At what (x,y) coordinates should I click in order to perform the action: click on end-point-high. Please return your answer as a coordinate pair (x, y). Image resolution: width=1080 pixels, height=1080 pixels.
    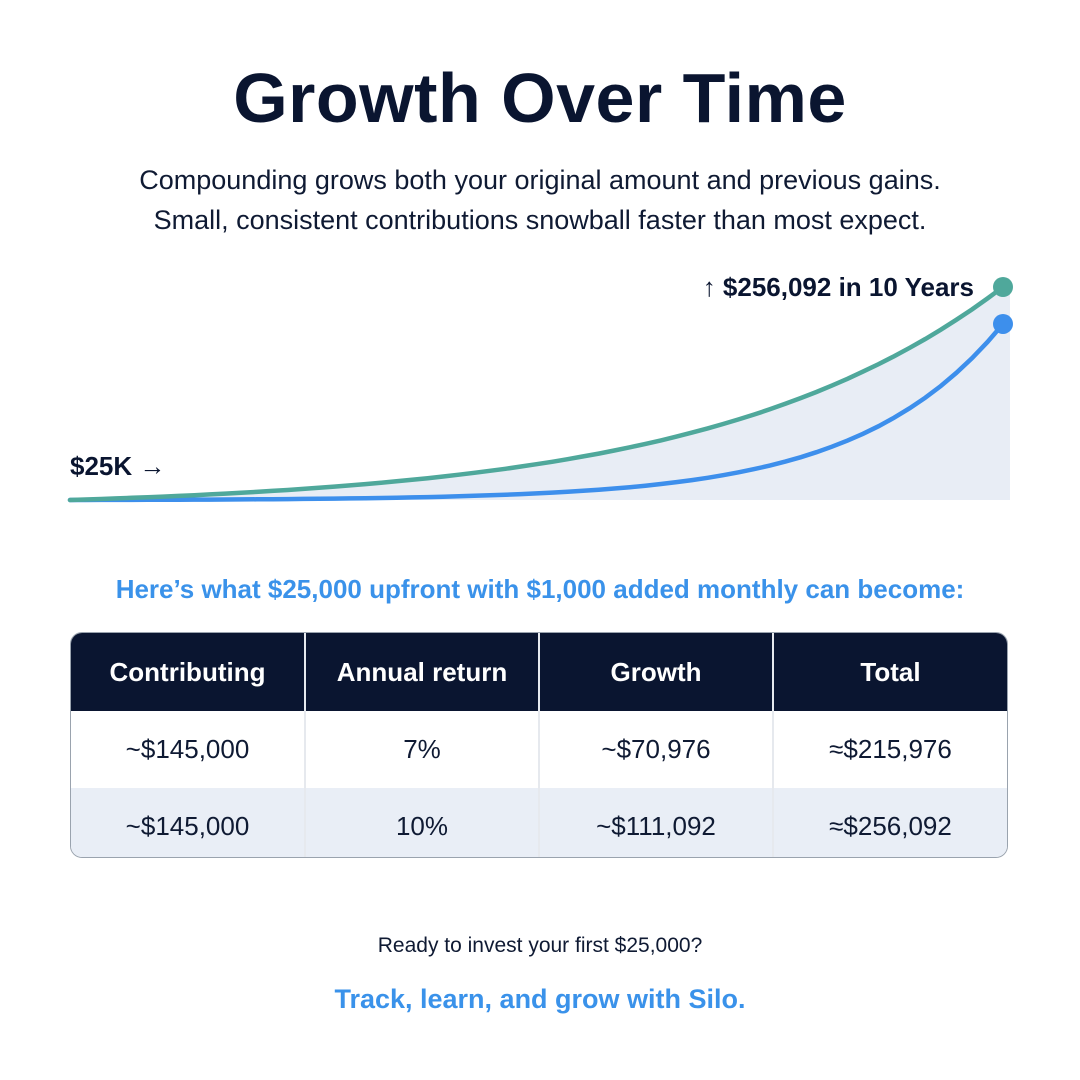
    Looking at the image, I should click on (1003, 287).